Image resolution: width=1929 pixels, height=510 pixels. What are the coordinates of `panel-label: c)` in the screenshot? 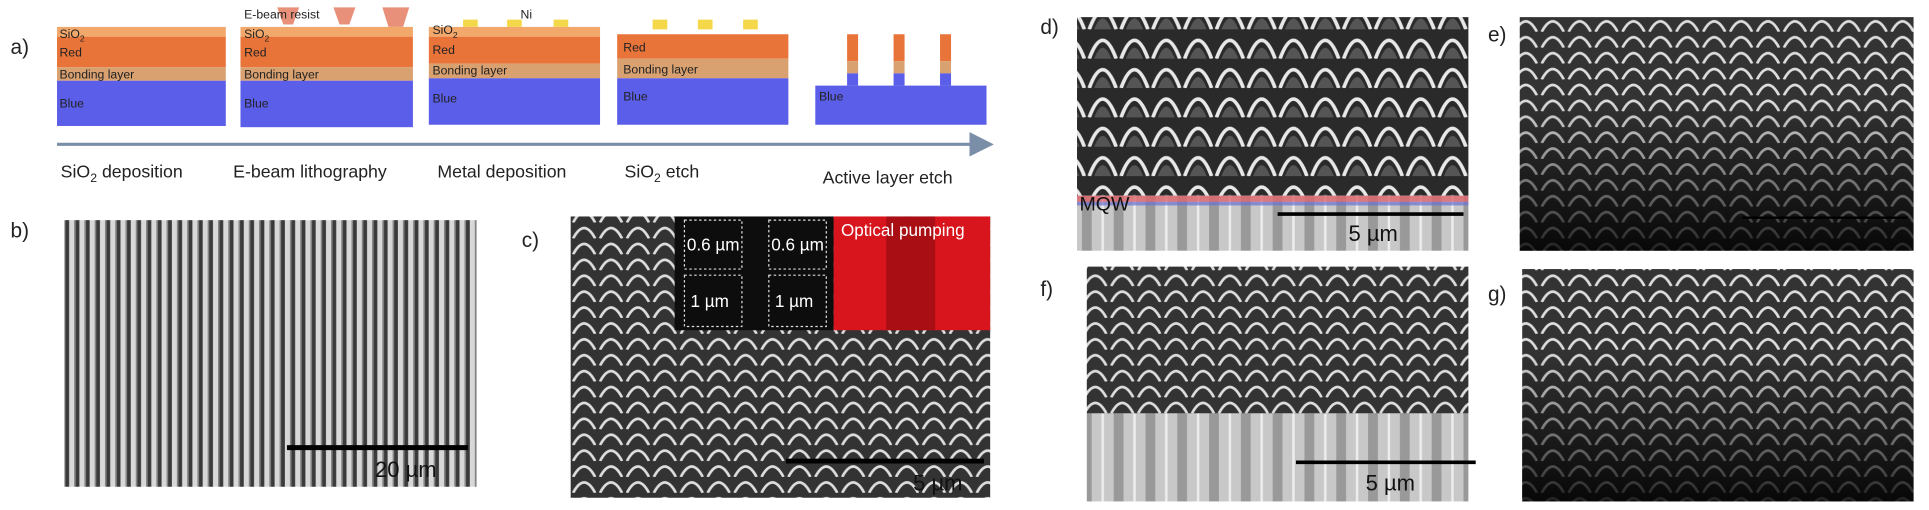 It's located at (530, 240).